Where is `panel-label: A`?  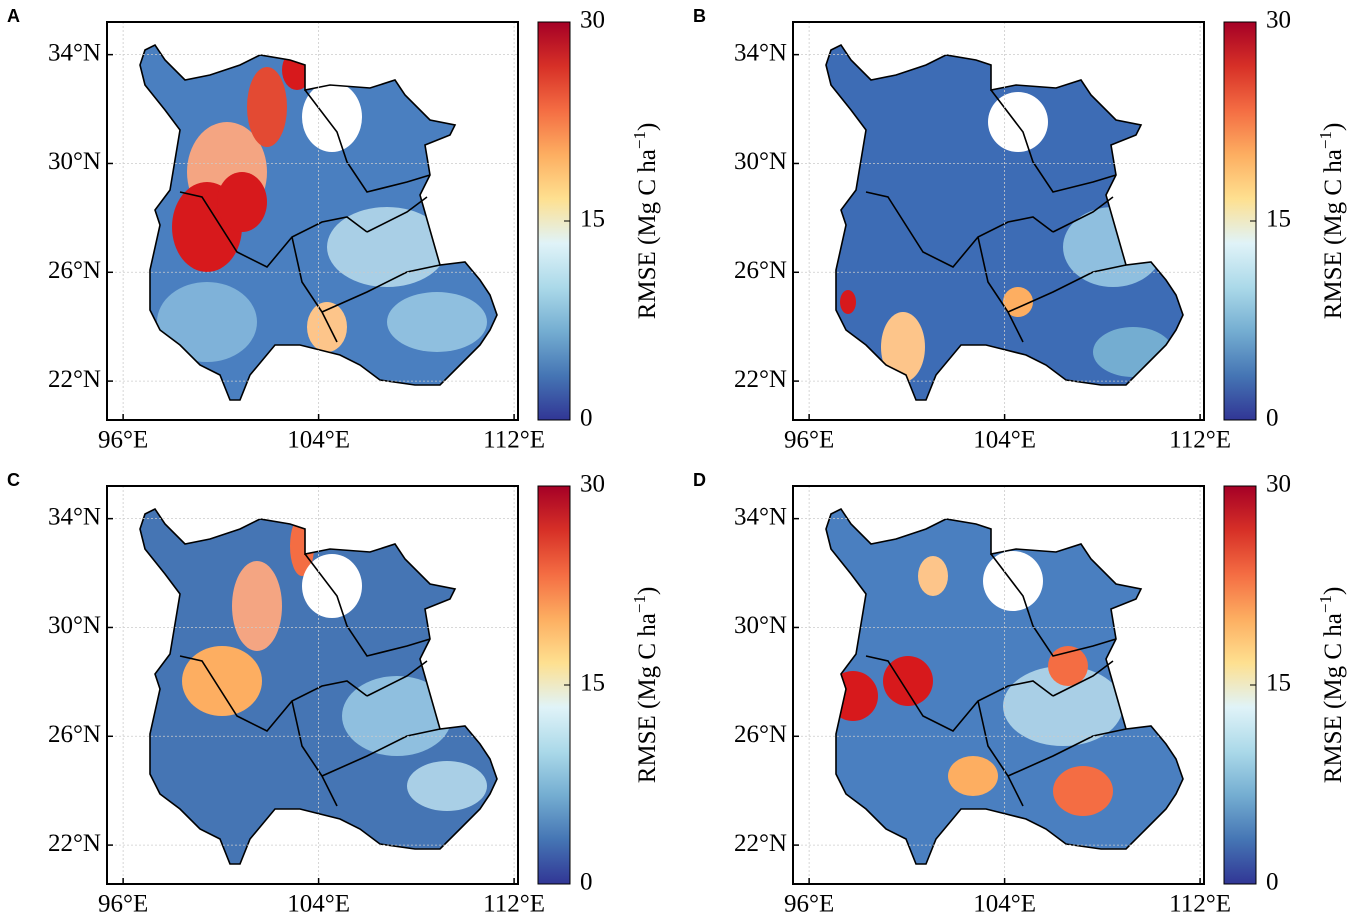
panel-label: A is located at coordinates (13, 16).